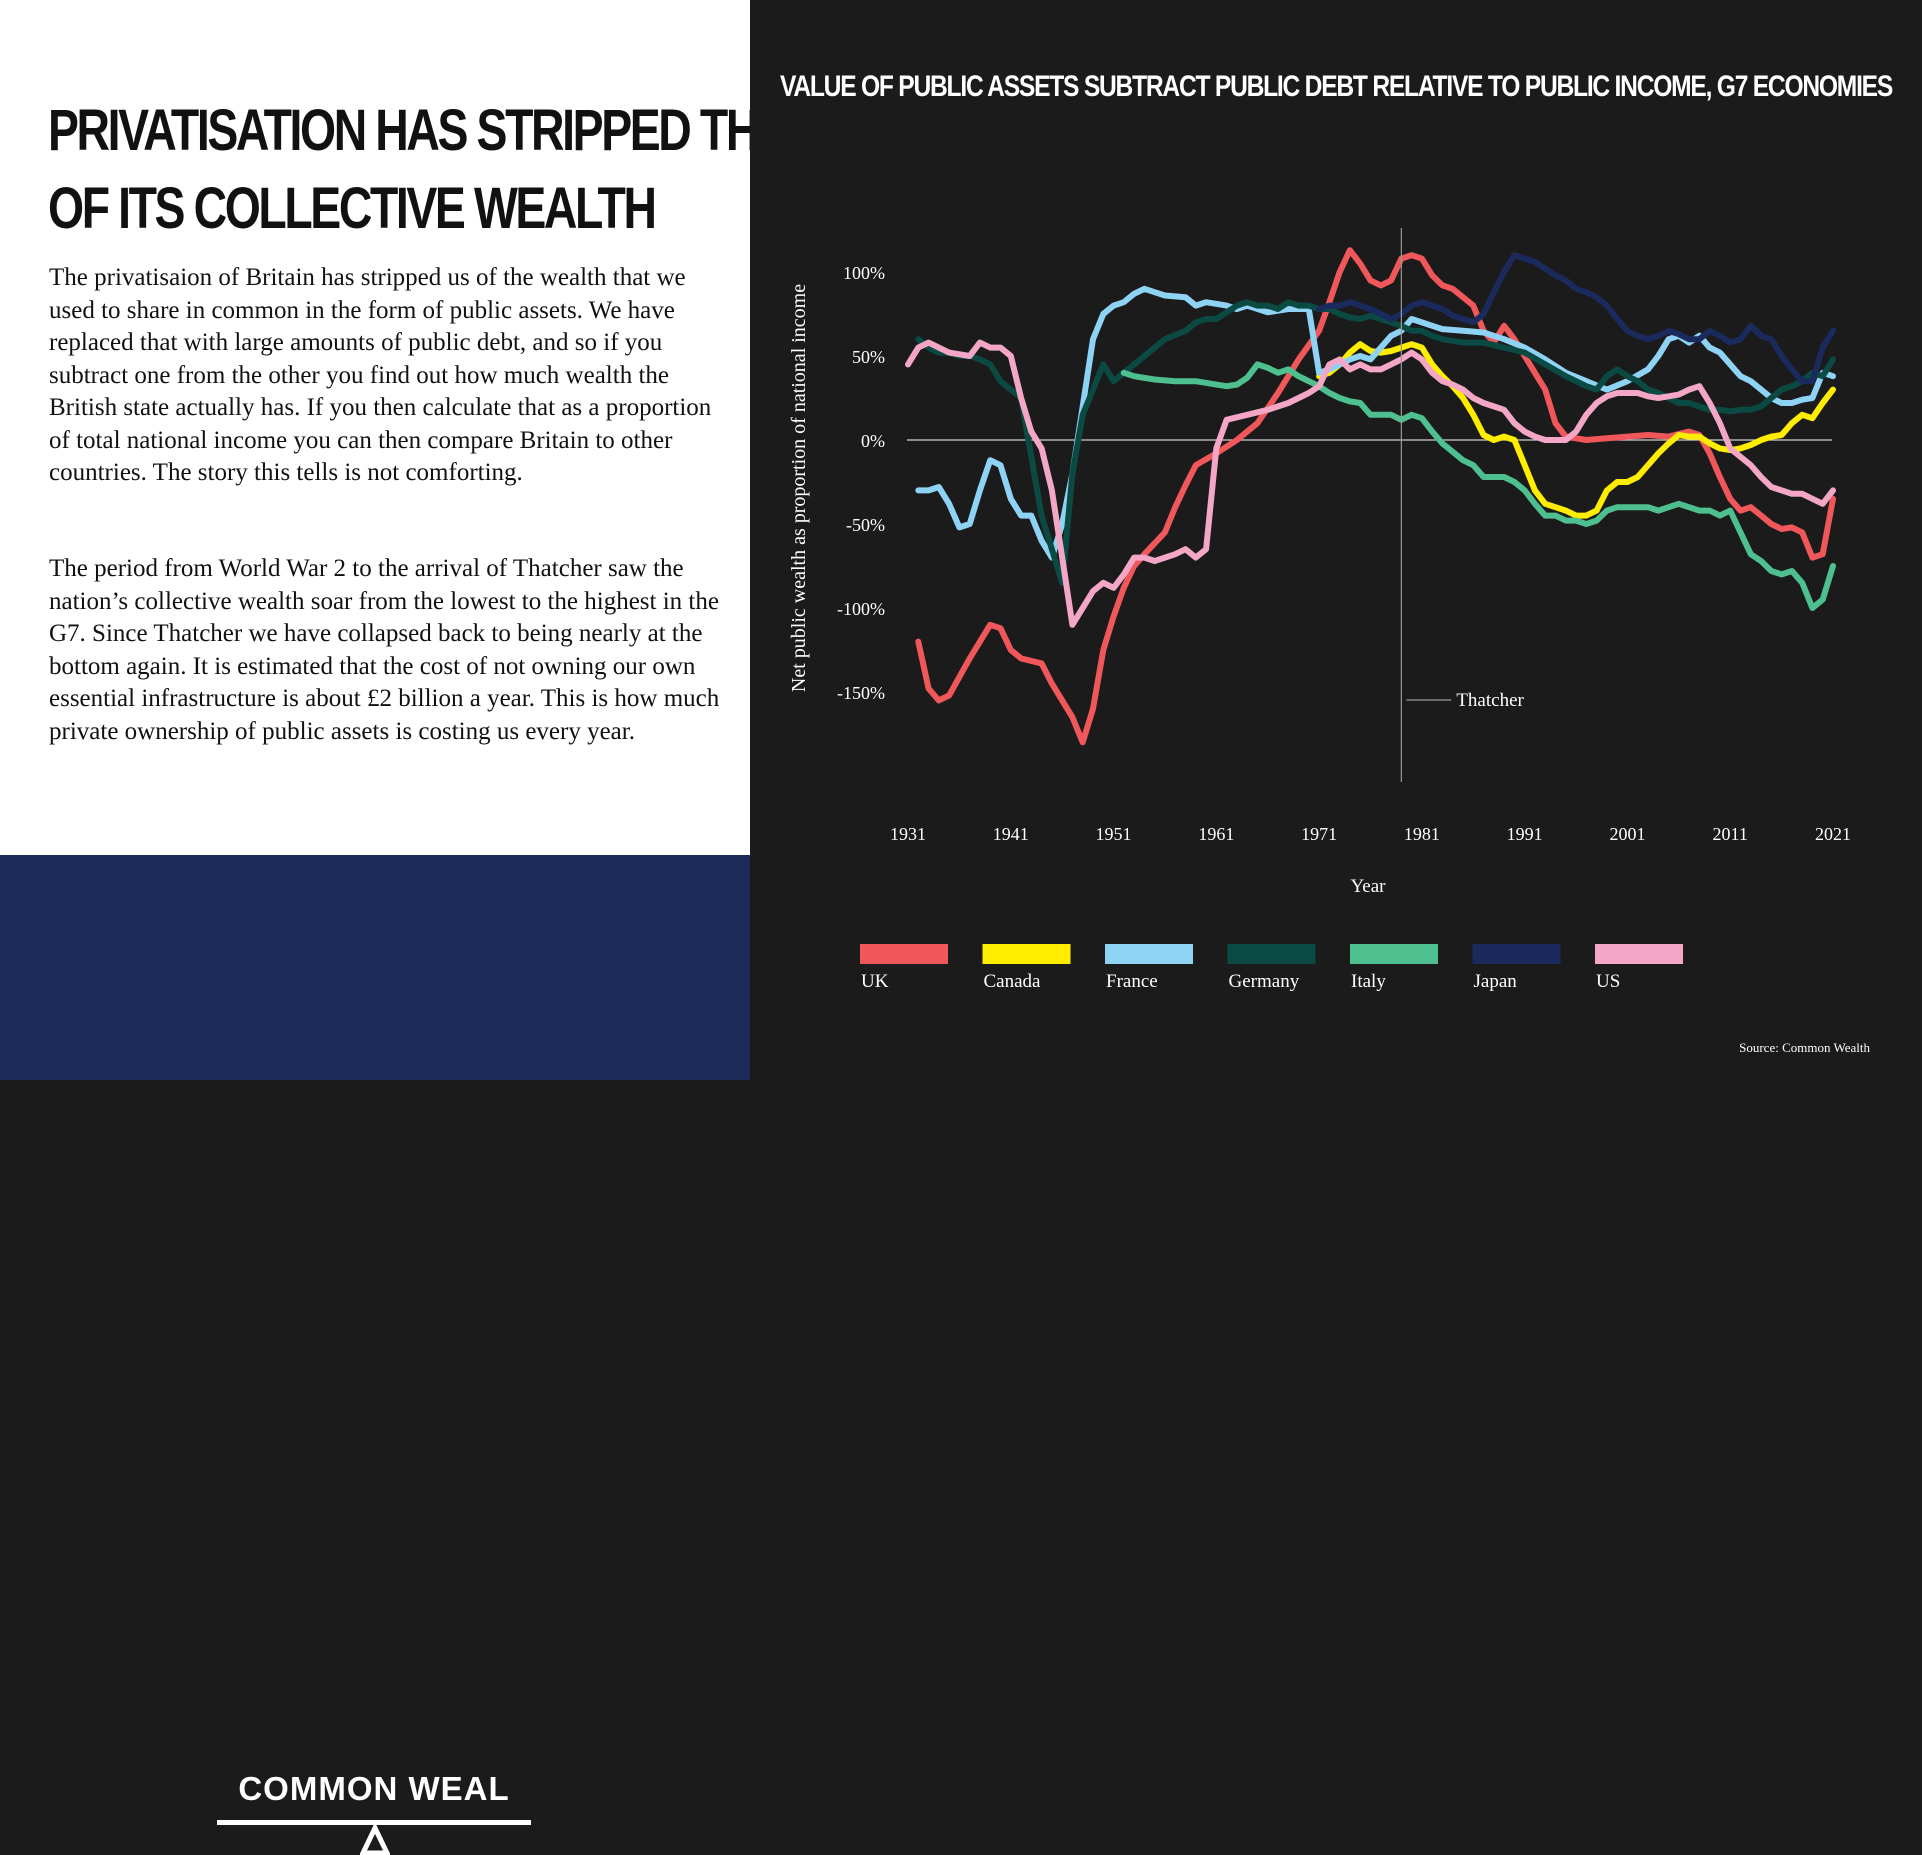 This screenshot has width=1922, height=1855. I want to click on y-tick-label: 0%, so click(873, 441).